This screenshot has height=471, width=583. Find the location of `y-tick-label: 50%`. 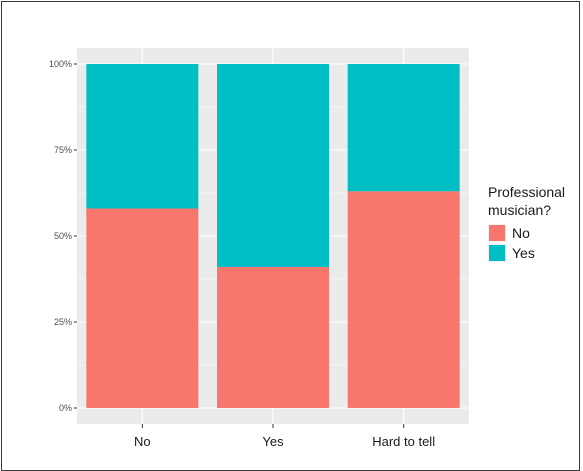

y-tick-label: 50% is located at coordinates (63, 236).